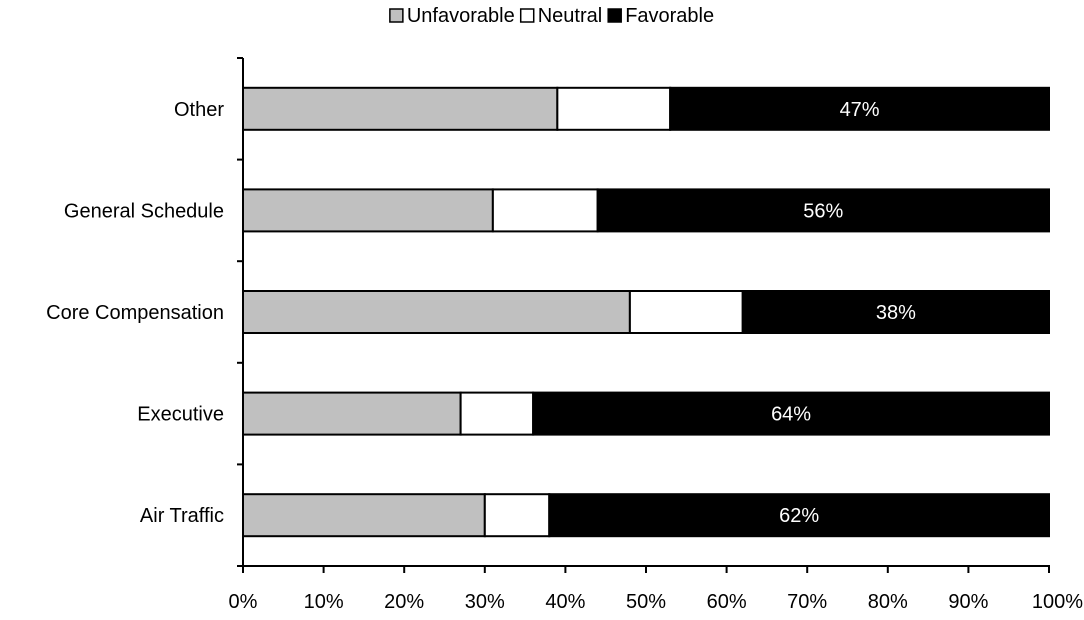 This screenshot has height=620, width=1084. I want to click on data-label-air-traffic: 62%, so click(799, 516).